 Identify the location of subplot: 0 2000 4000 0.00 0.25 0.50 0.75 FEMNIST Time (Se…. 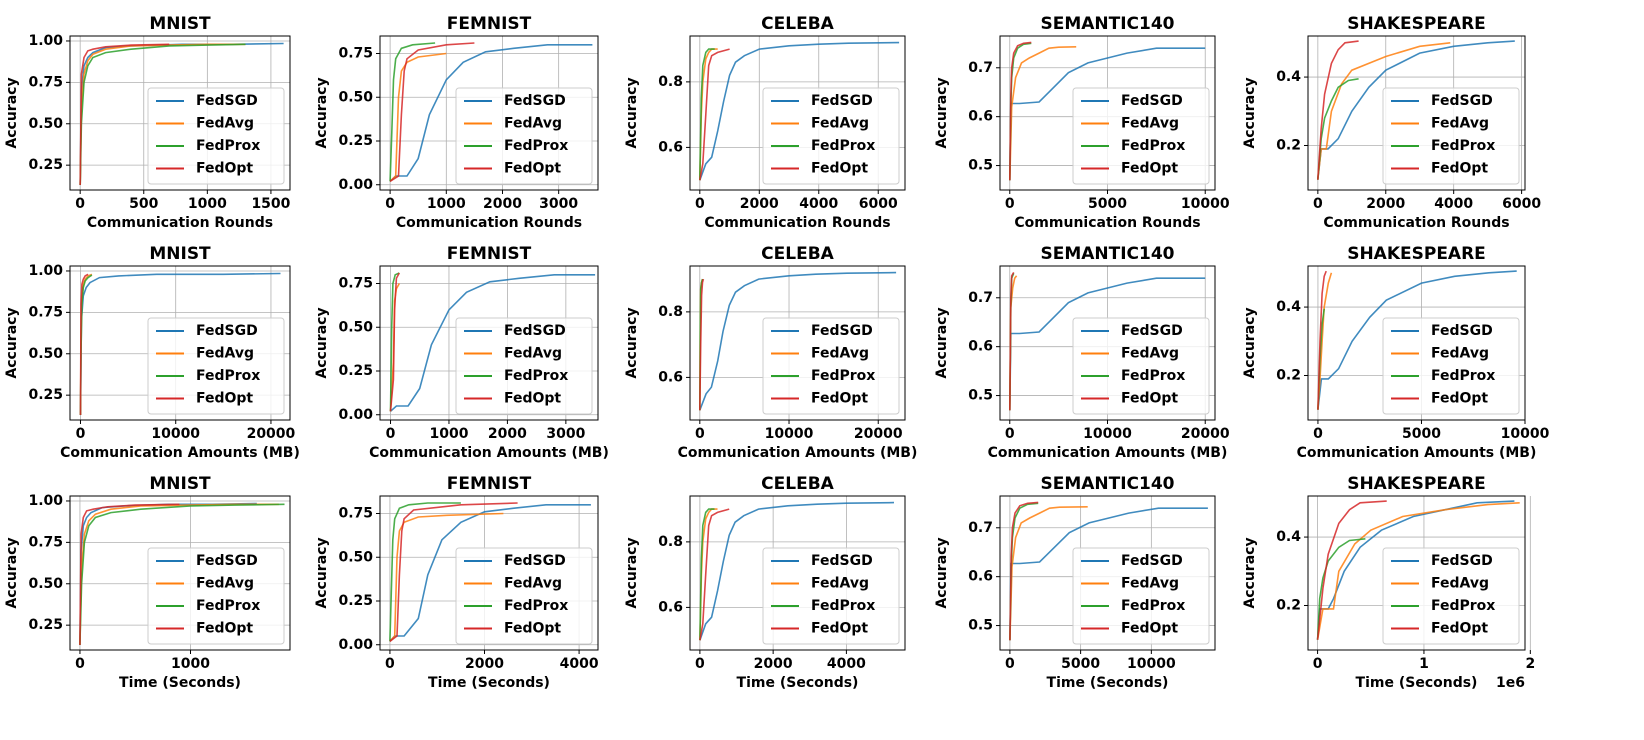
(456, 582).